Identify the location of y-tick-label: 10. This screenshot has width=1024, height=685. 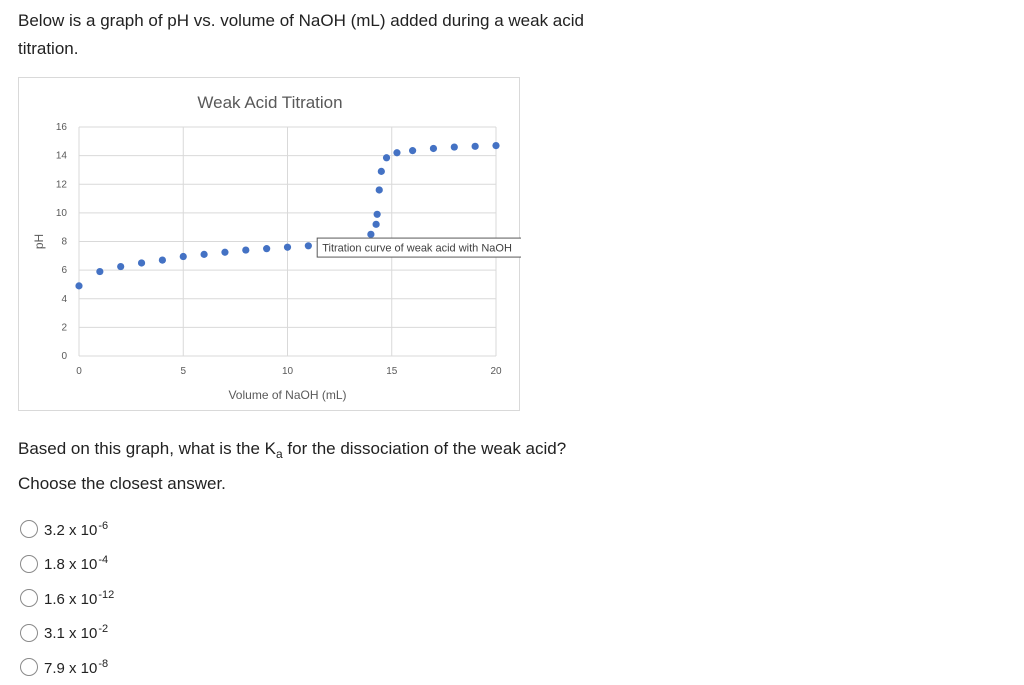
(62, 213).